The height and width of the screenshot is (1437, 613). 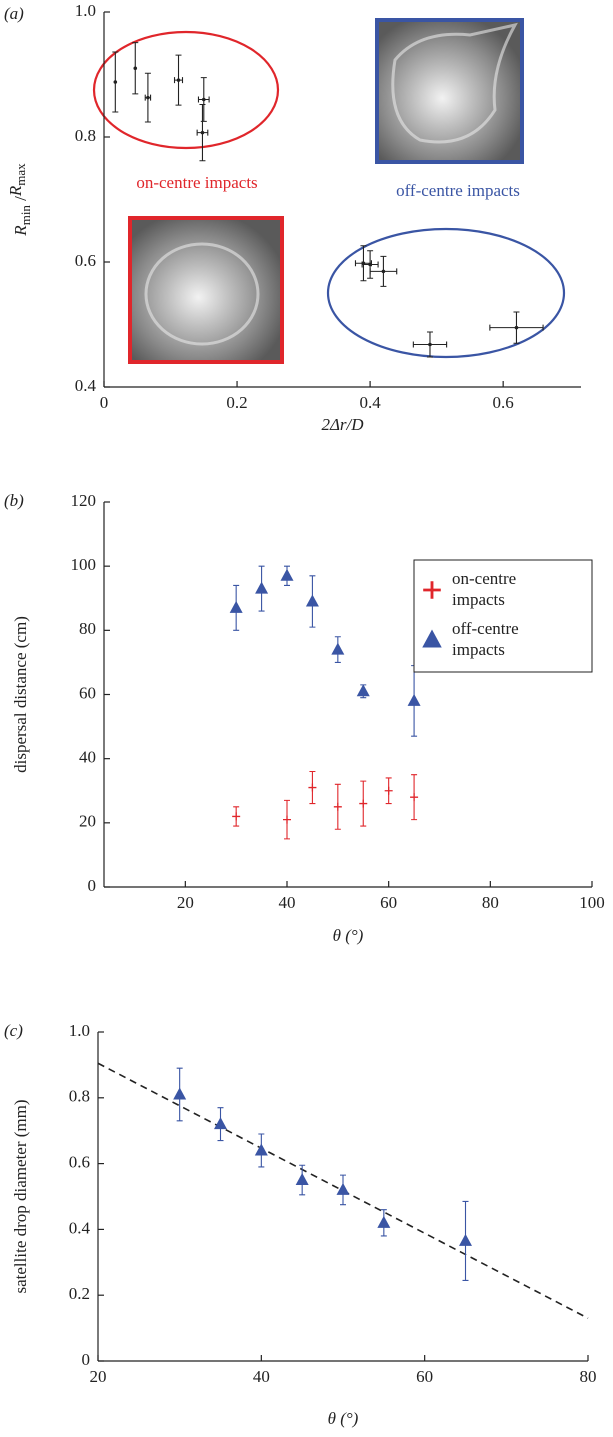 What do you see at coordinates (84, 564) in the screenshot?
I see `y-tick-label: 100` at bounding box center [84, 564].